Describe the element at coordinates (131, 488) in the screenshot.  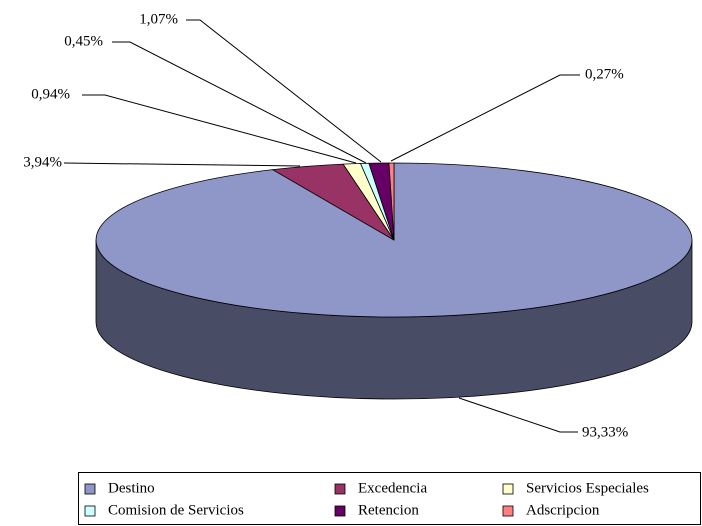
I see `legend-label: Destino` at that location.